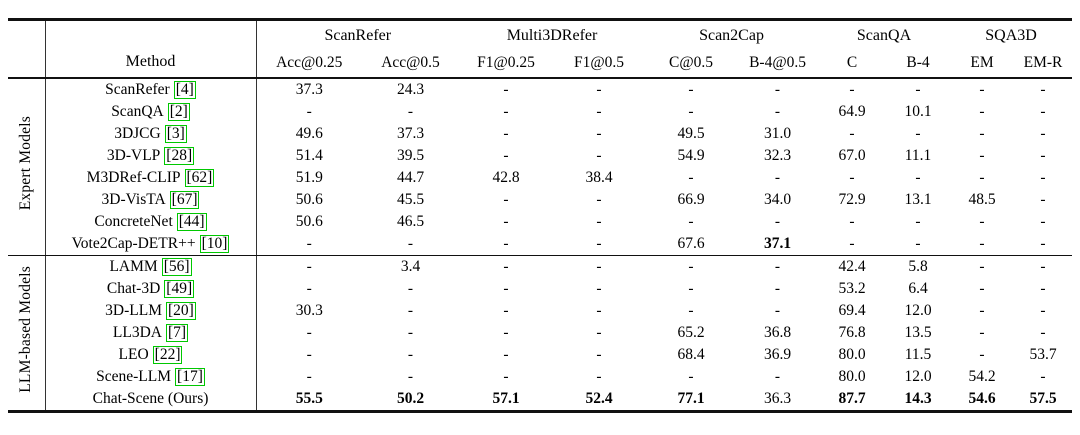  Describe the element at coordinates (176, 267) in the screenshot. I see `citation-link: [56]` at that location.